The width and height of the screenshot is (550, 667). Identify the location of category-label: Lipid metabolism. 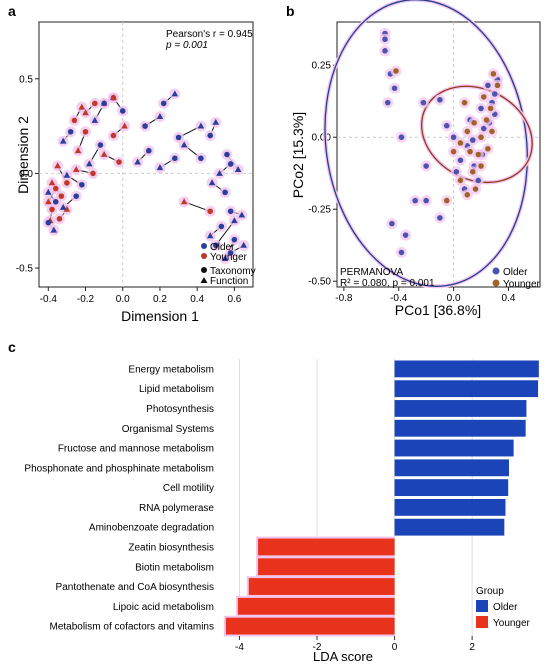
(176, 389).